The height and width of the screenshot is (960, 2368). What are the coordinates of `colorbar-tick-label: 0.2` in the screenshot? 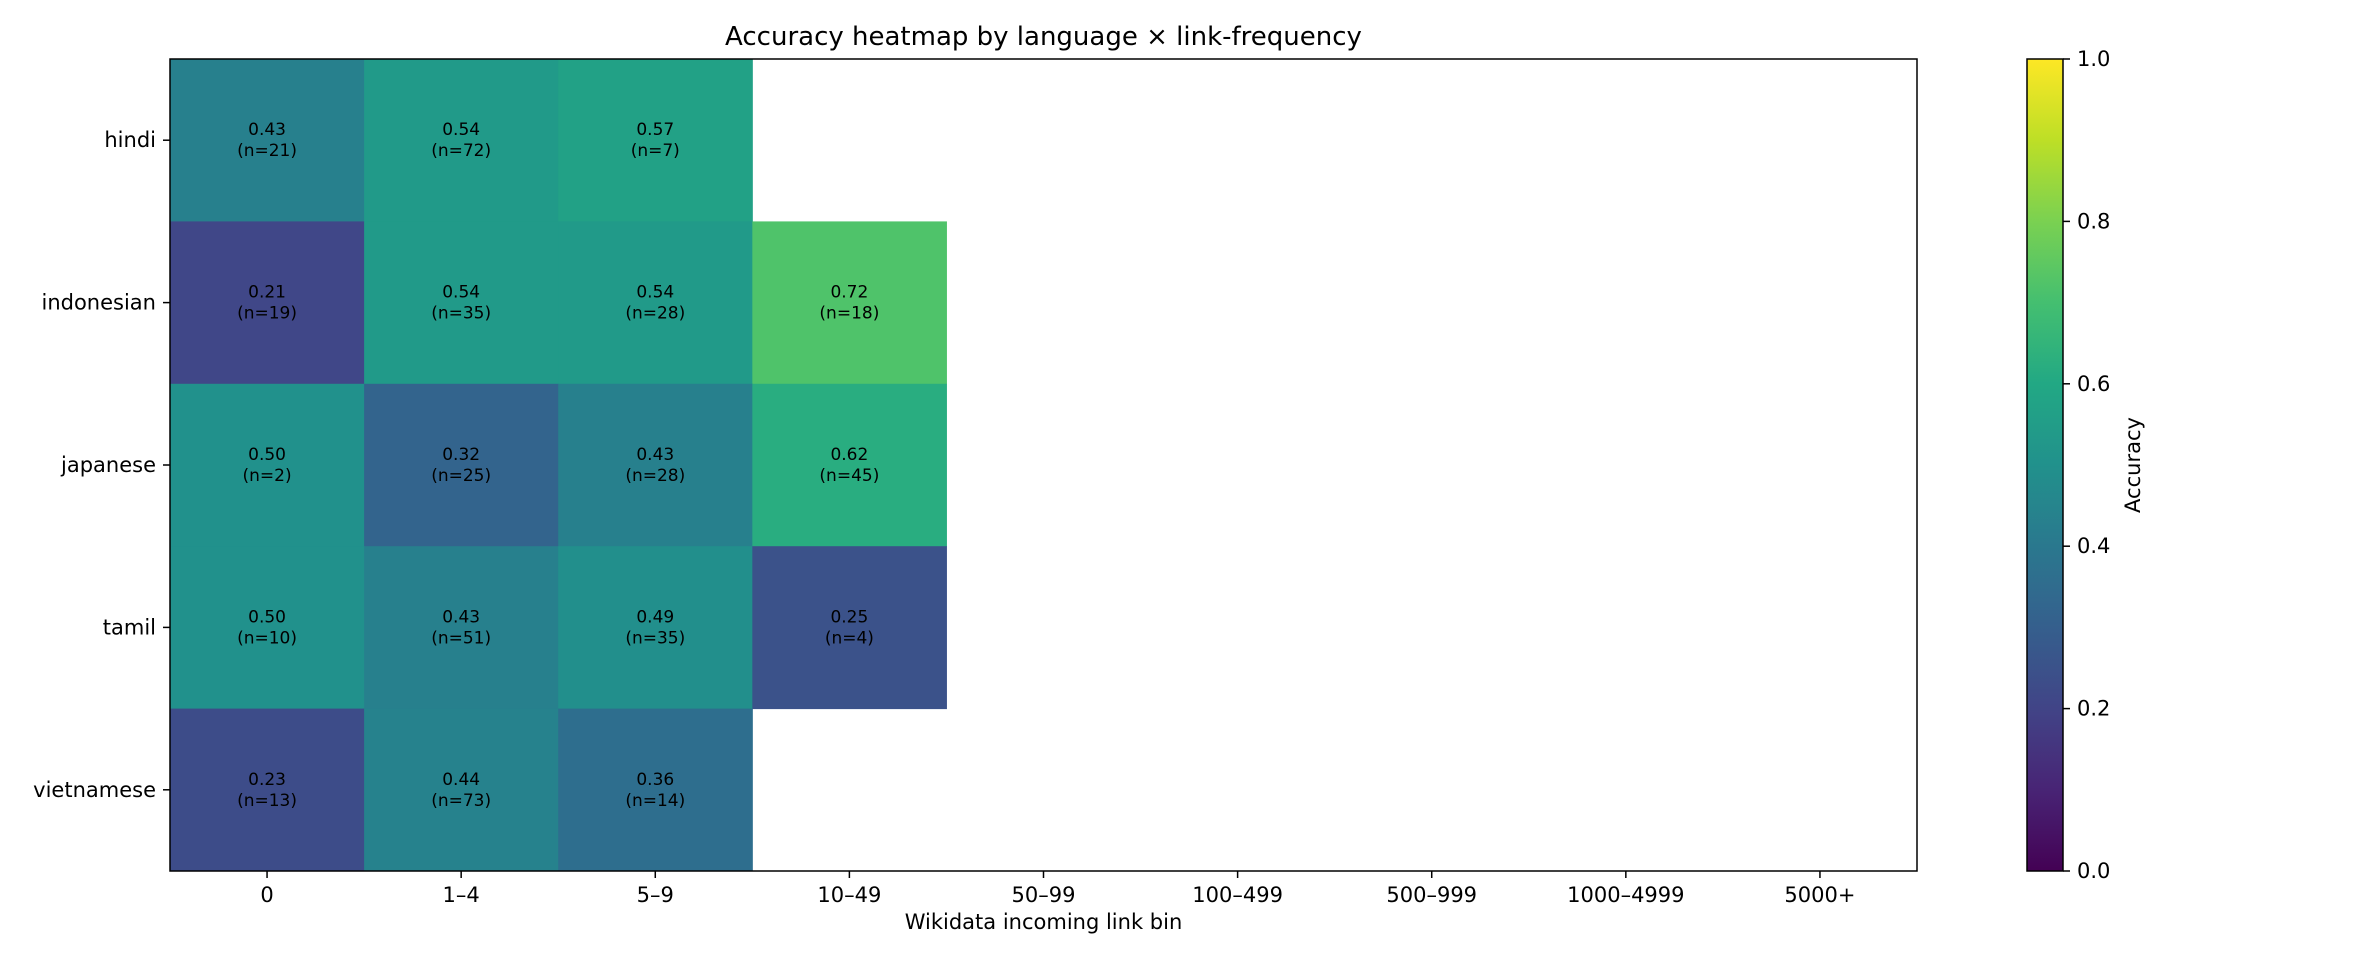 It's located at (2093, 709).